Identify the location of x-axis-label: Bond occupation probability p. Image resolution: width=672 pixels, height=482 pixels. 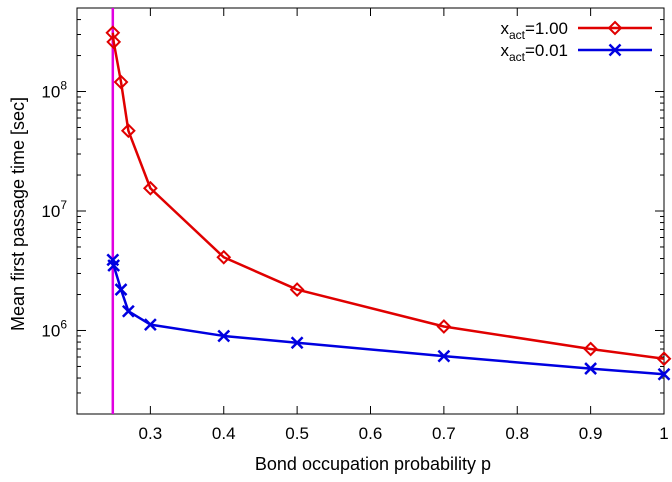
(373, 464).